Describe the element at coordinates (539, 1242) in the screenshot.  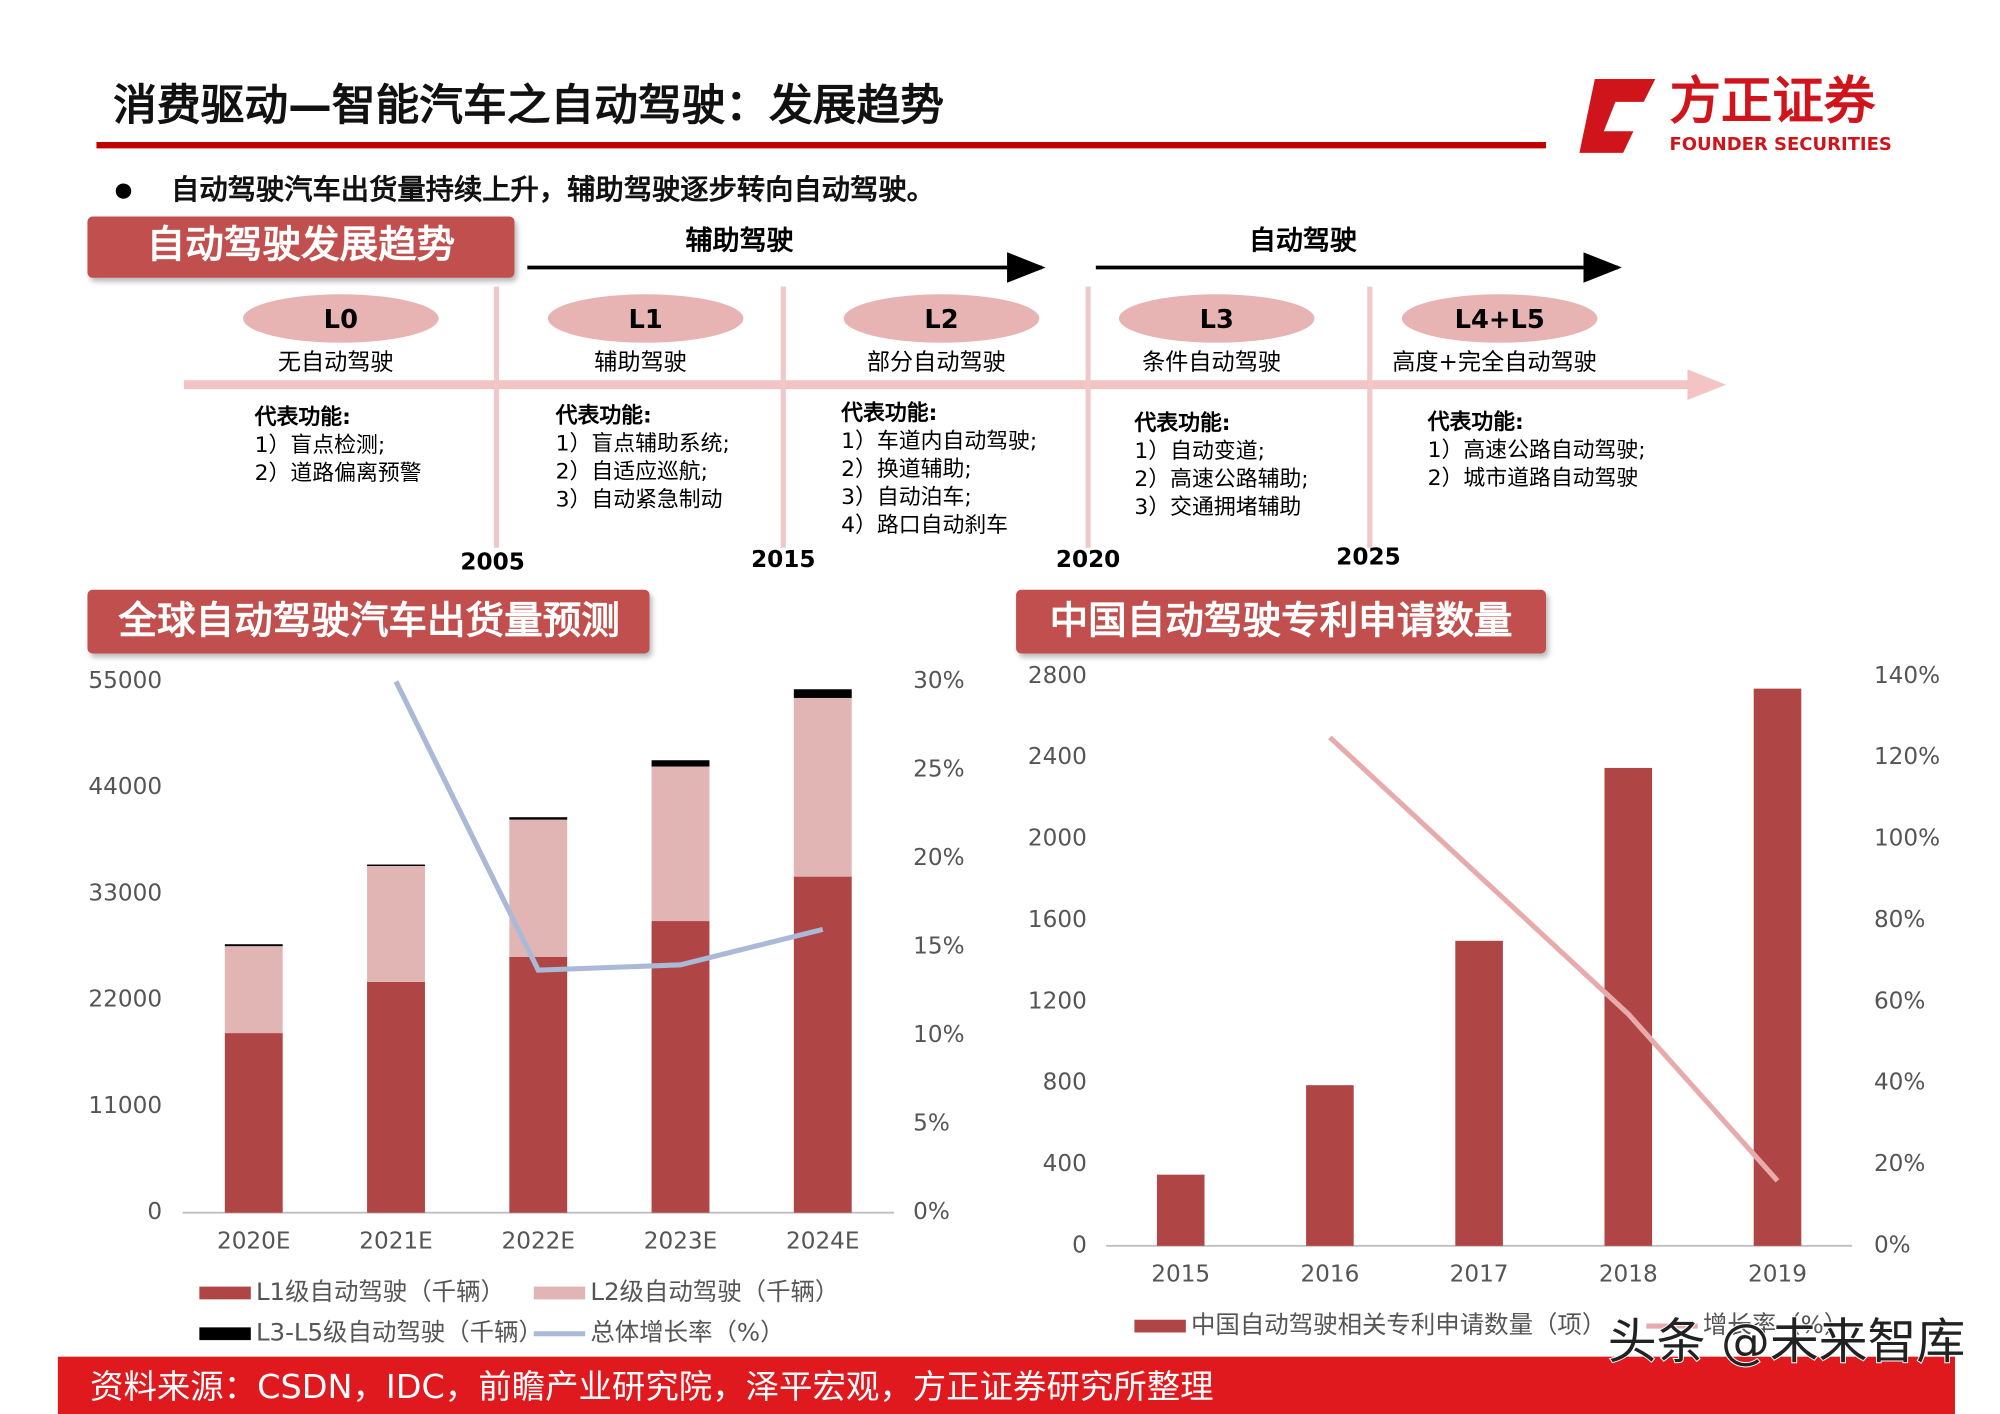
I see `x-tick-label: 2022E` at that location.